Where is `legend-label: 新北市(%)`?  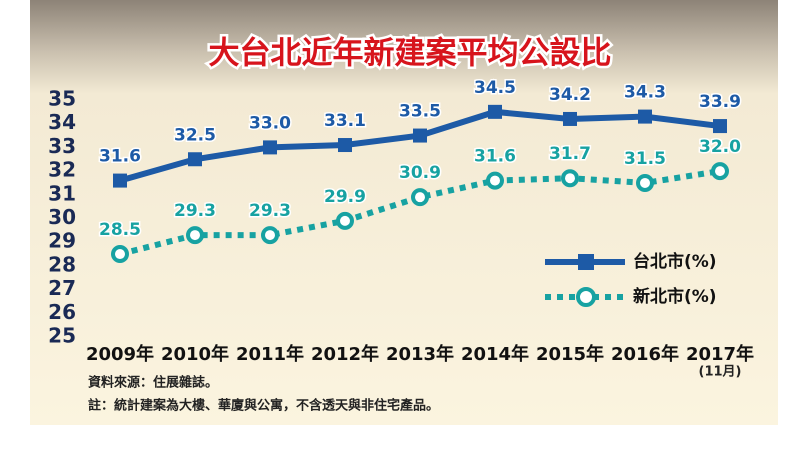 legend-label: 新北市(%) is located at coordinates (675, 296).